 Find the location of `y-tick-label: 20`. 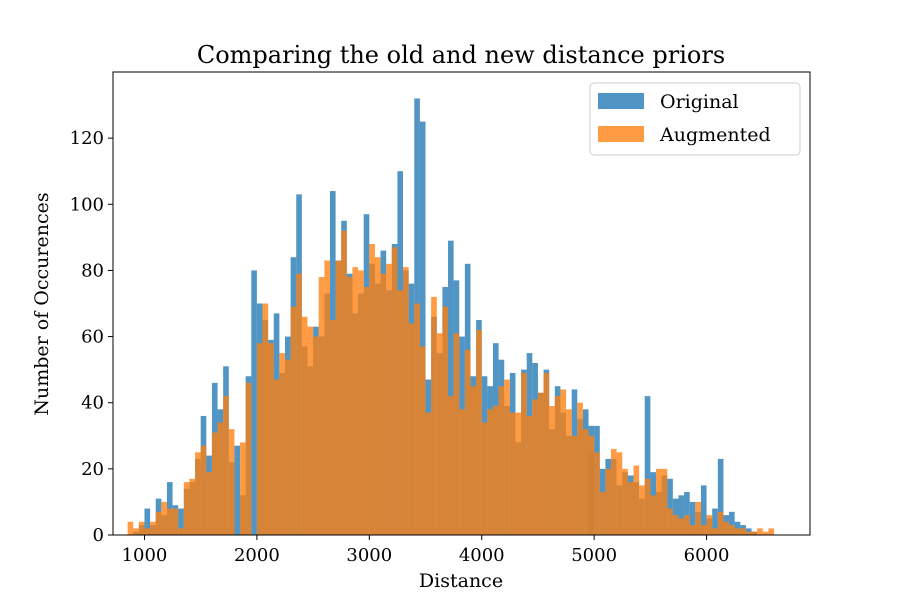

y-tick-label: 20 is located at coordinates (92, 469).